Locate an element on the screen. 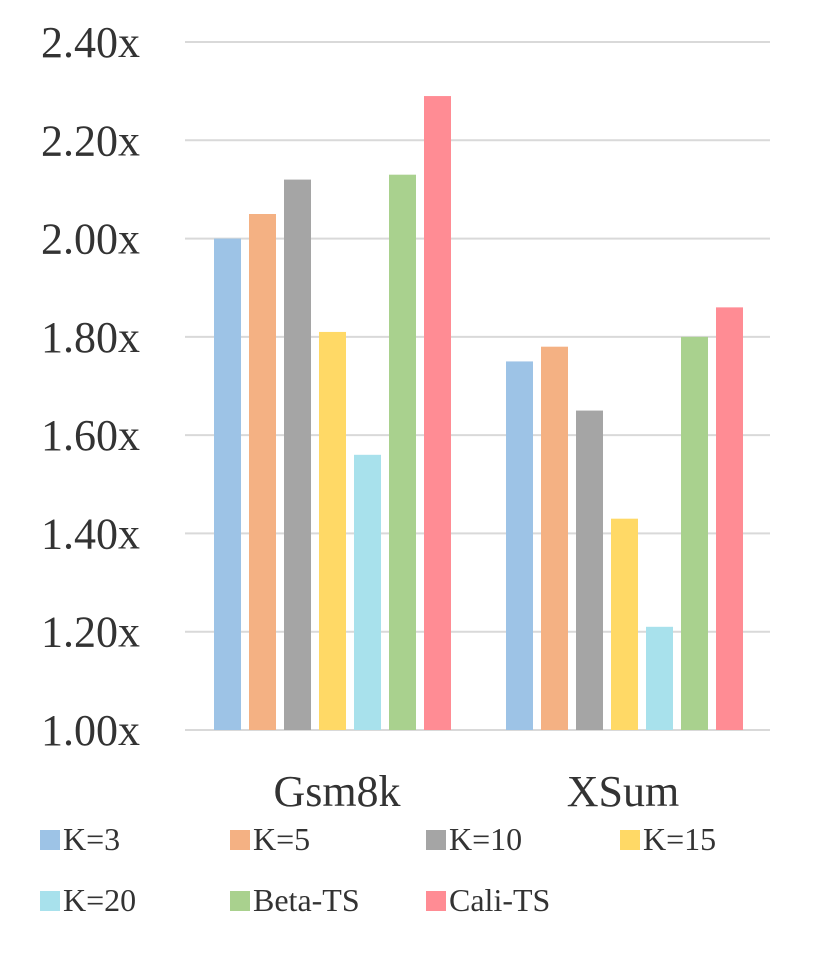 The height and width of the screenshot is (959, 814). y-tick-label: 2.20x is located at coordinates (90, 140).